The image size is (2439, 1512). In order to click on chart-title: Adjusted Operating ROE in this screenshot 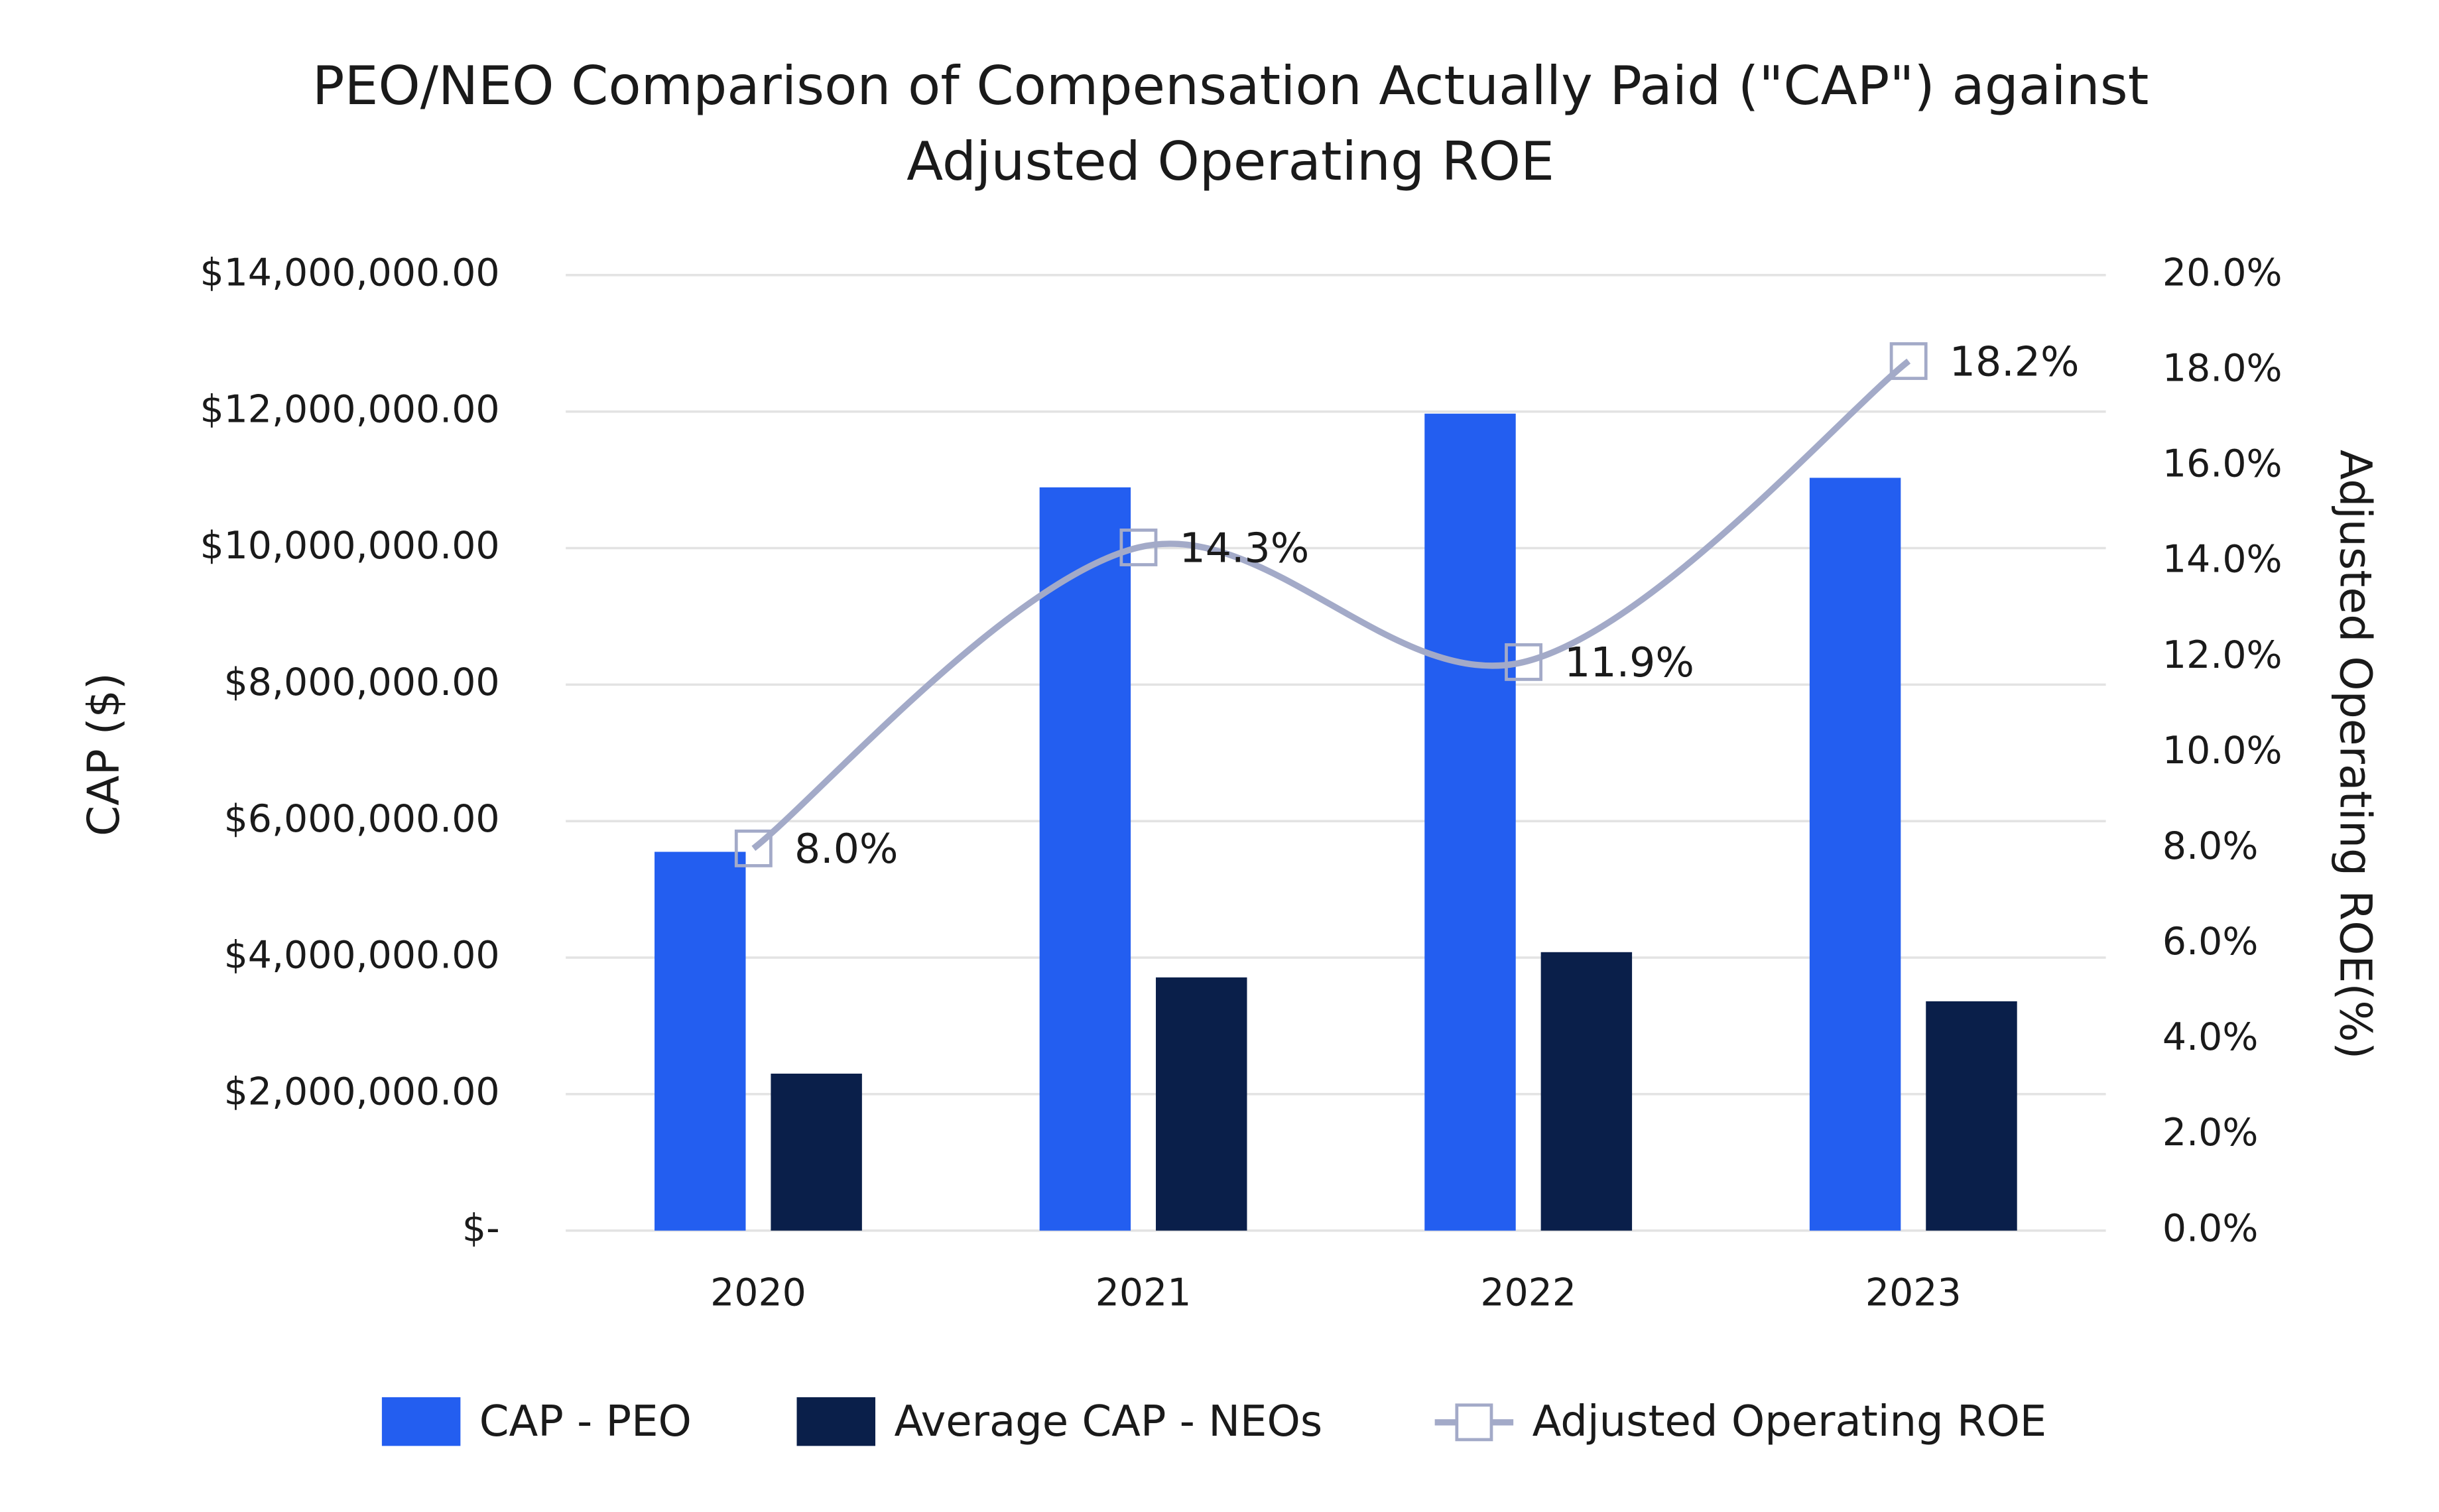, I will do `click(1231, 162)`.